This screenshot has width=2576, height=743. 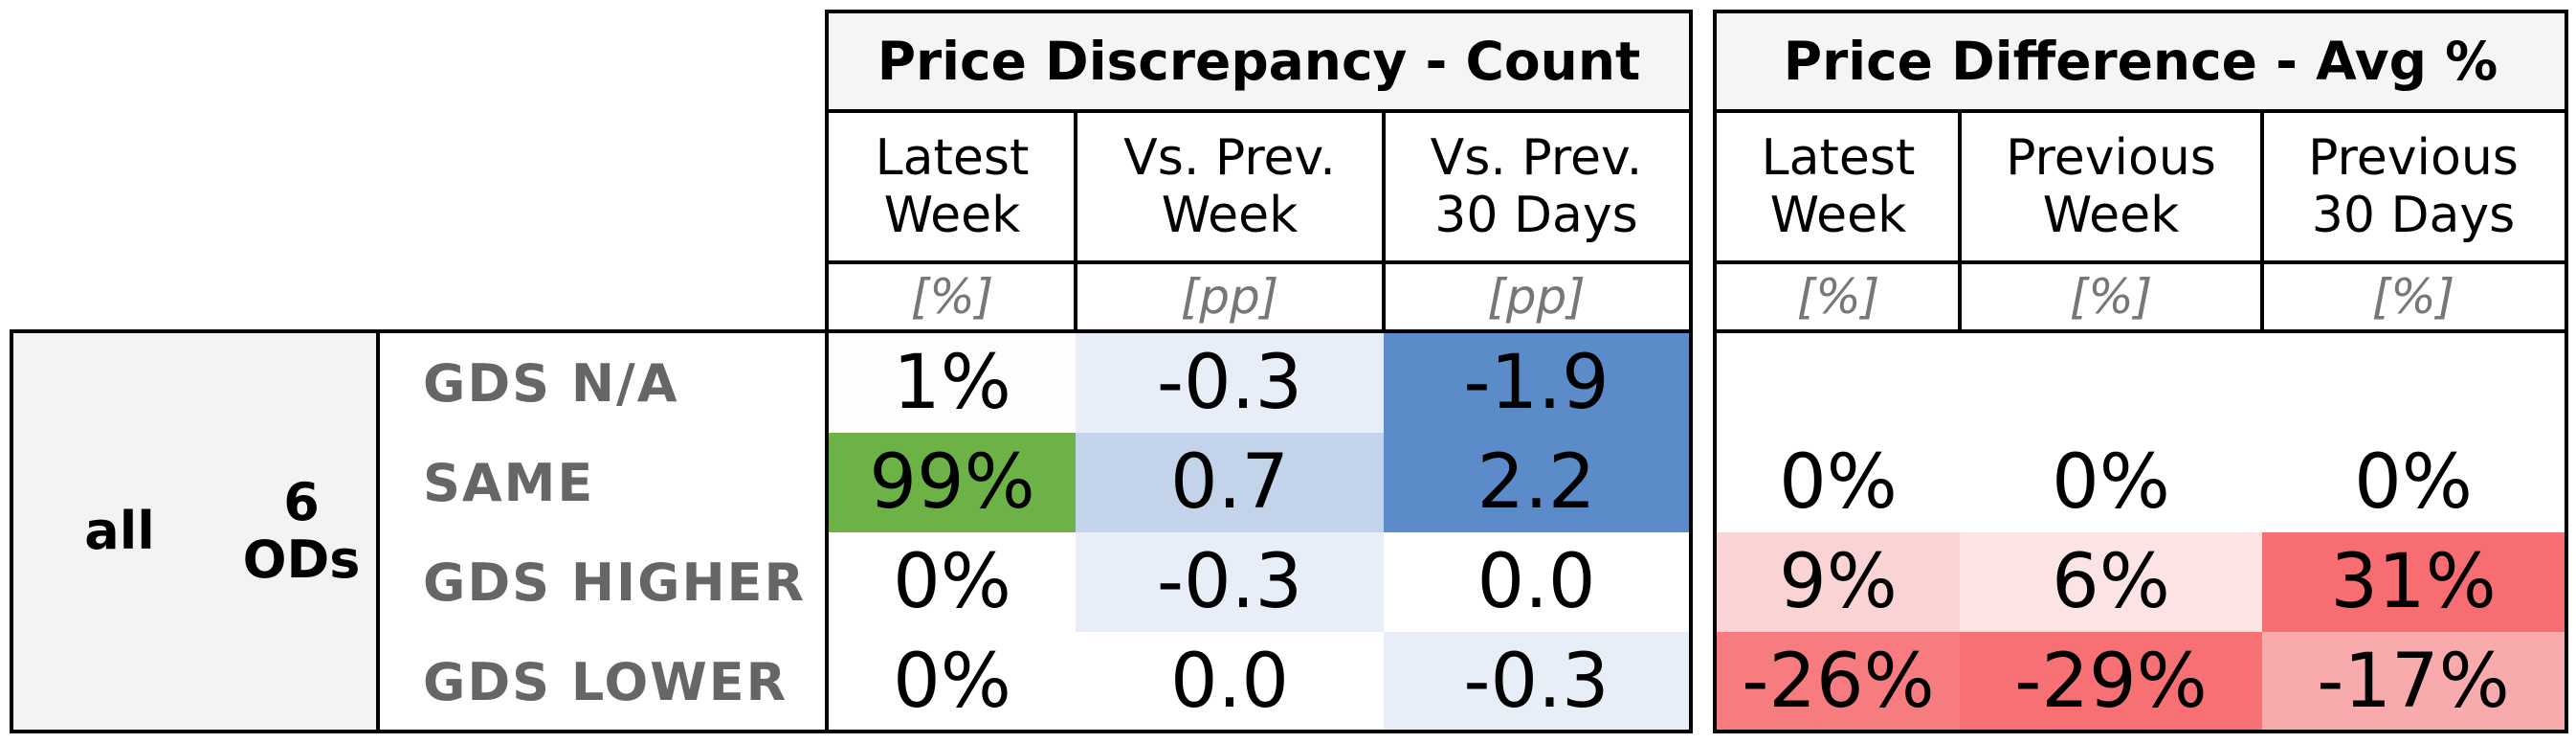 I want to click on table-cell: 0.7, so click(x=1230, y=483).